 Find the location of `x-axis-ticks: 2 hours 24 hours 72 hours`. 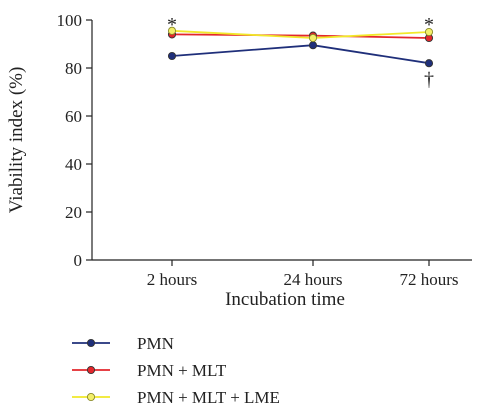

x-axis-ticks: 2 hours 24 hours 72 hours is located at coordinates (303, 274).